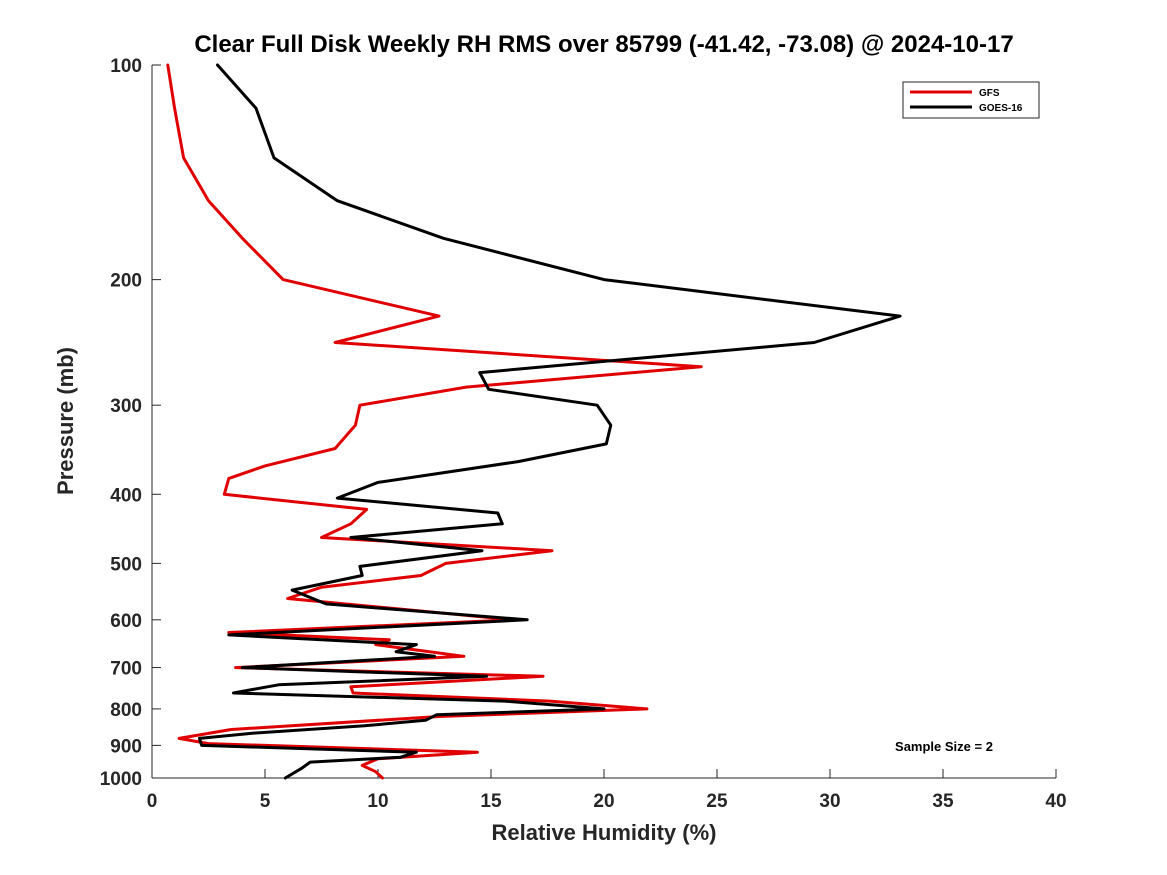 The height and width of the screenshot is (875, 1167). I want to click on x-tick-label: 10, so click(377, 801).